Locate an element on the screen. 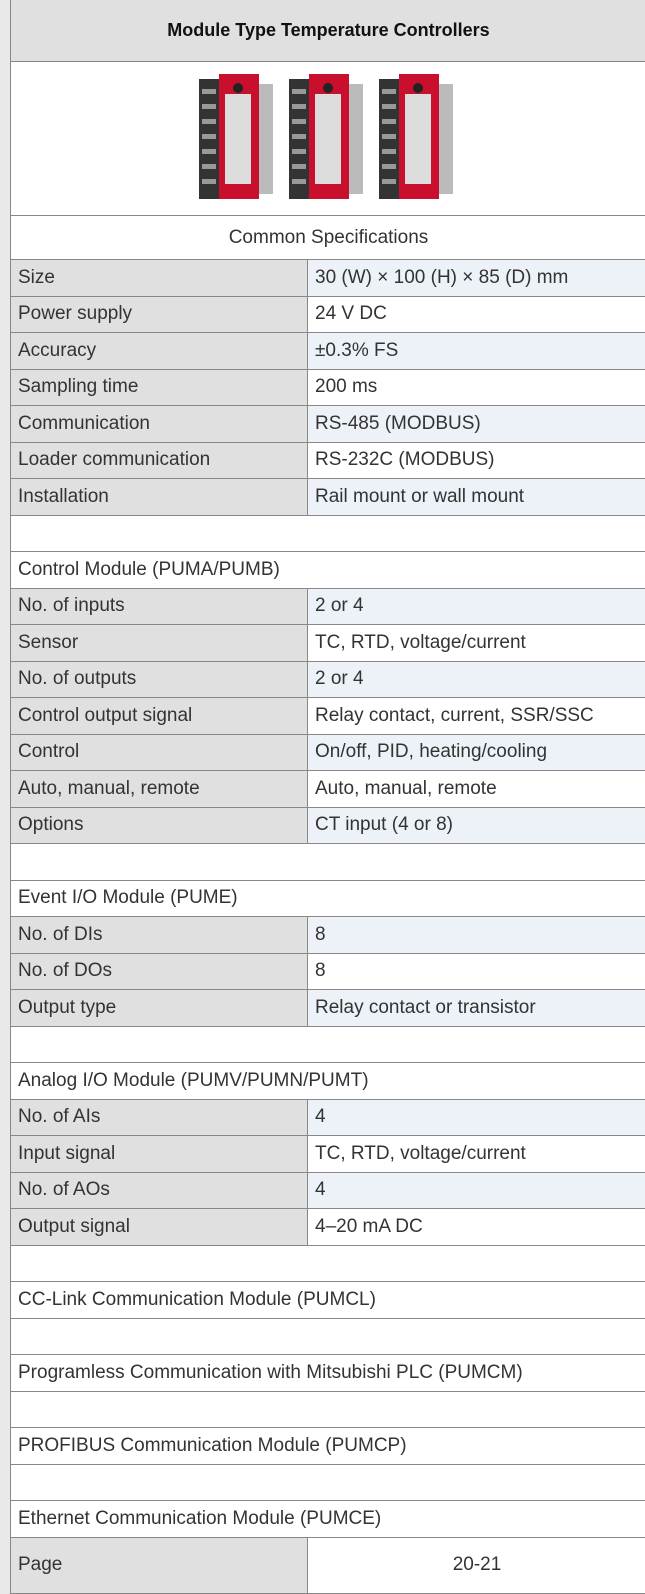 The image size is (645, 1594). spec-label: No. of DIs is located at coordinates (159, 935).